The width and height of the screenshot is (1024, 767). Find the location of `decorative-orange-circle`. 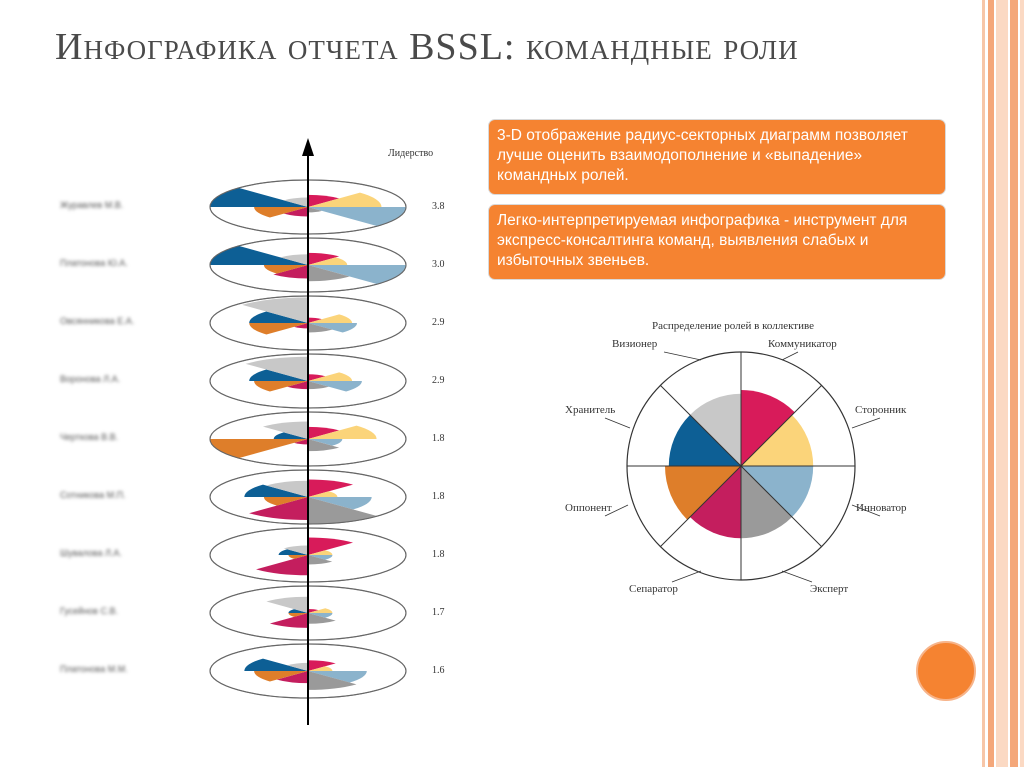

decorative-orange-circle is located at coordinates (946, 671).